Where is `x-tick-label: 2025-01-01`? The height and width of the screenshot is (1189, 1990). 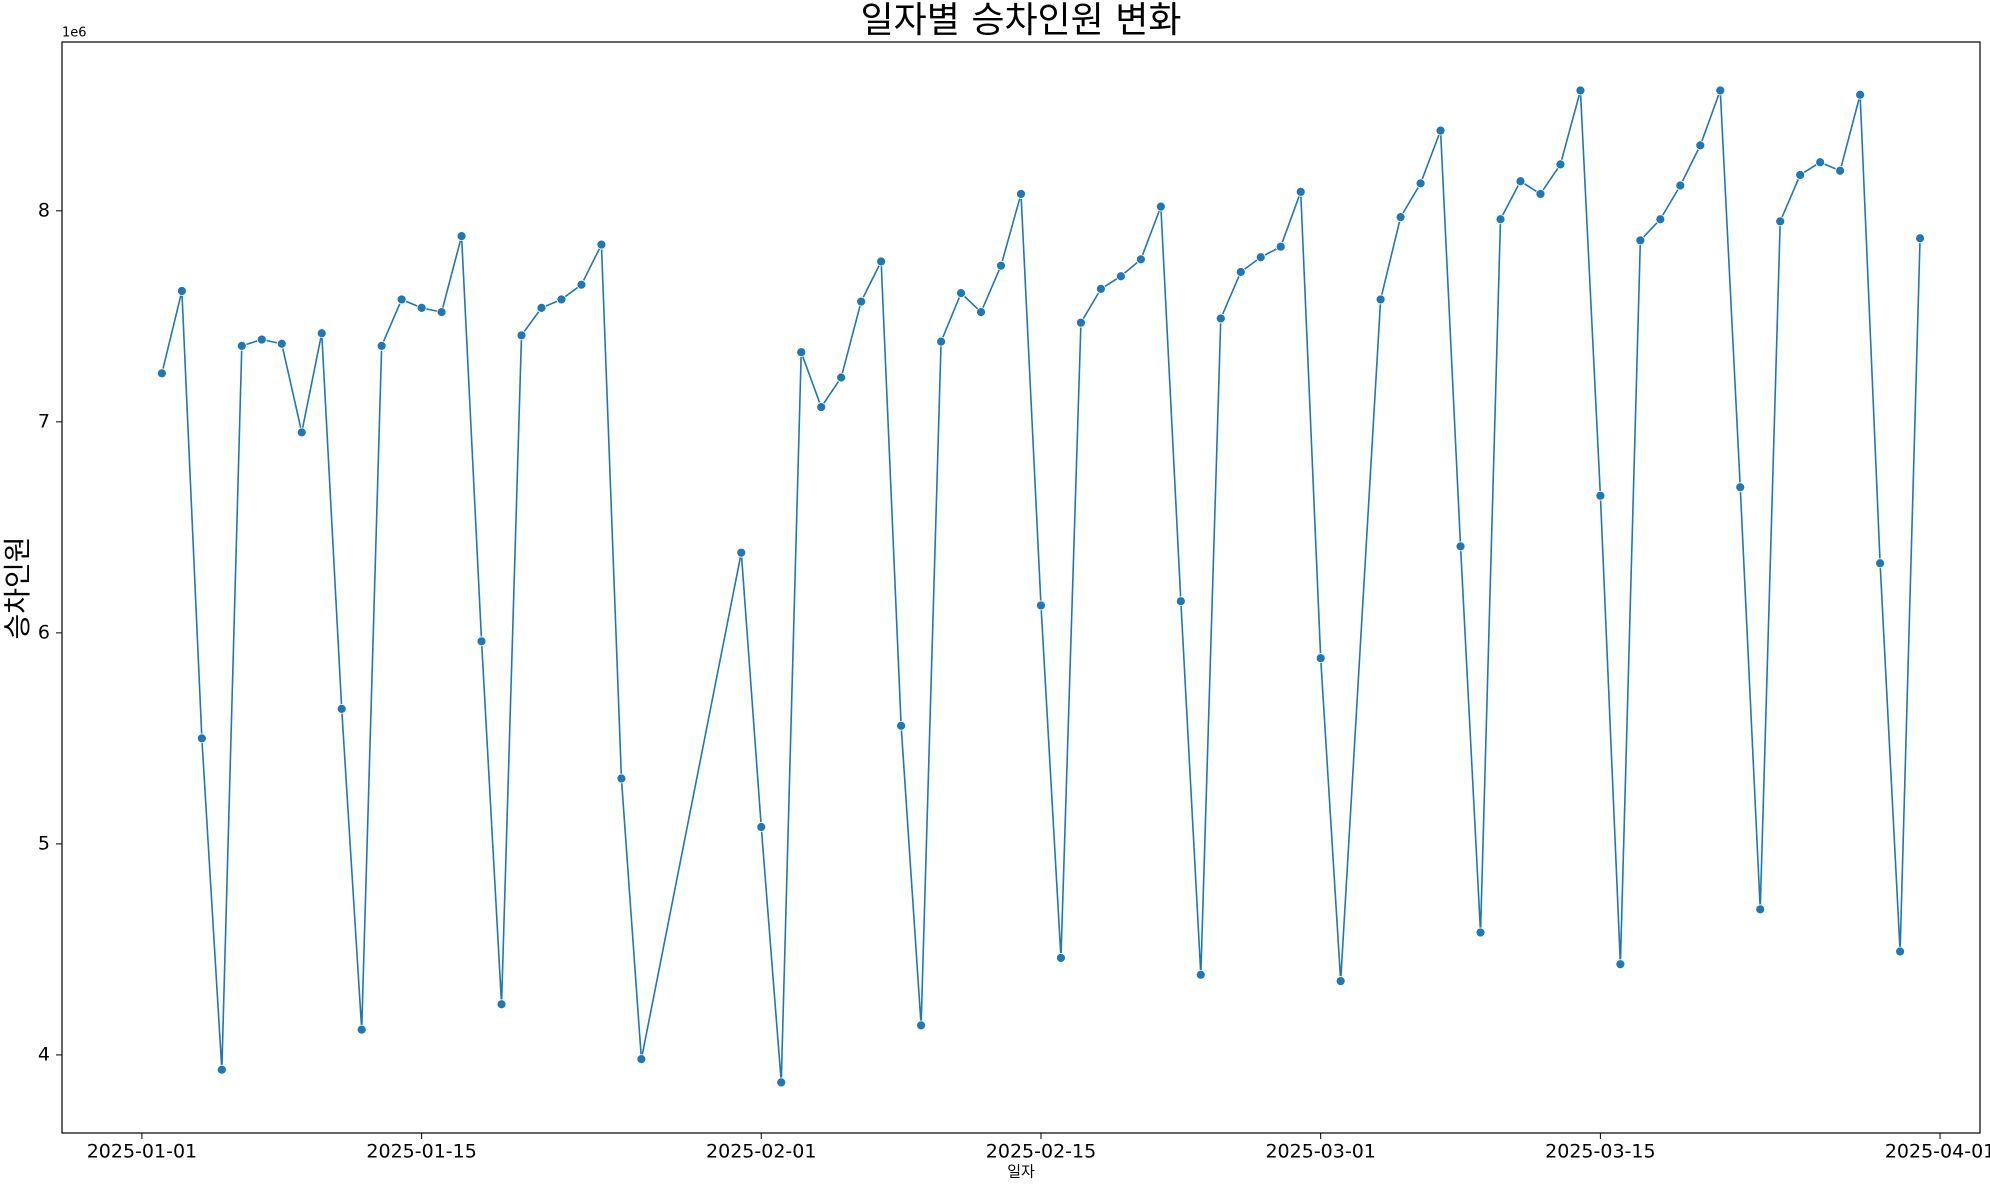
x-tick-label: 2025-01-01 is located at coordinates (142, 1152).